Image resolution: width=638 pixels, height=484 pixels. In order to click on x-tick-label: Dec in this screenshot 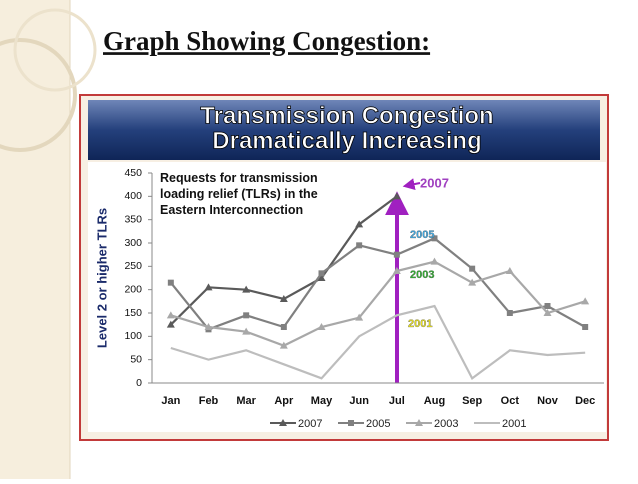, I will do `click(585, 401)`.